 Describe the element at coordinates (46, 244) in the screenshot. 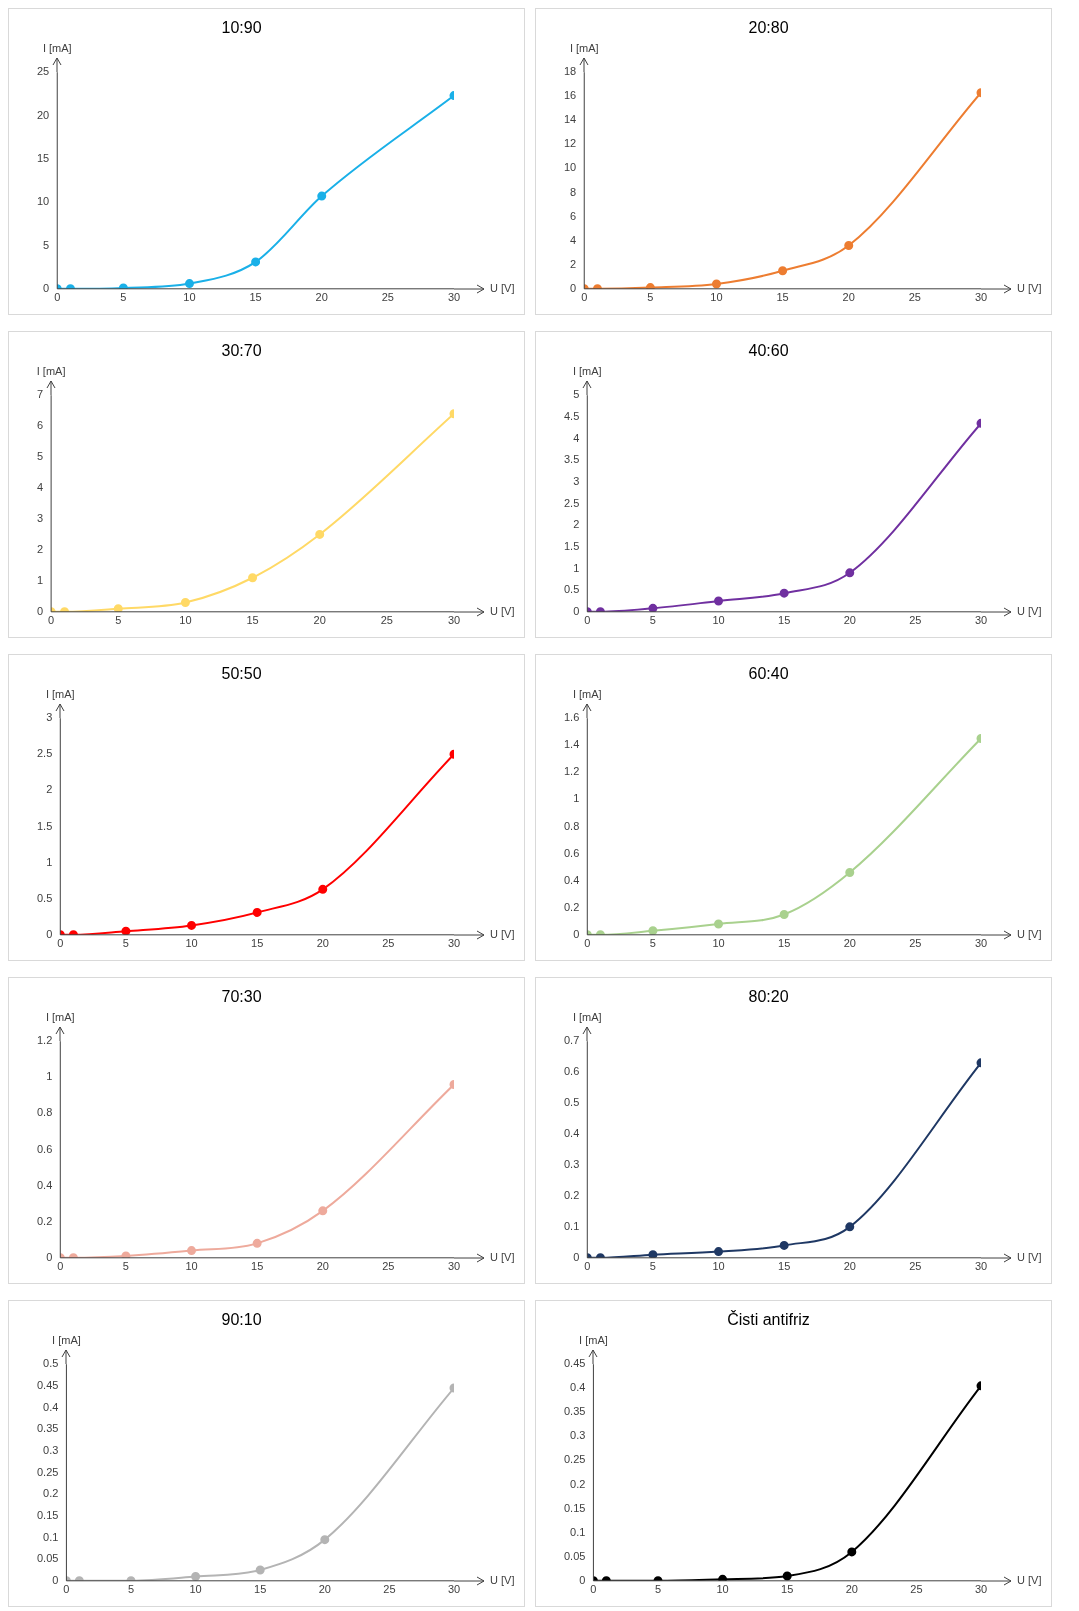

I see `y-tick-label: 5` at that location.